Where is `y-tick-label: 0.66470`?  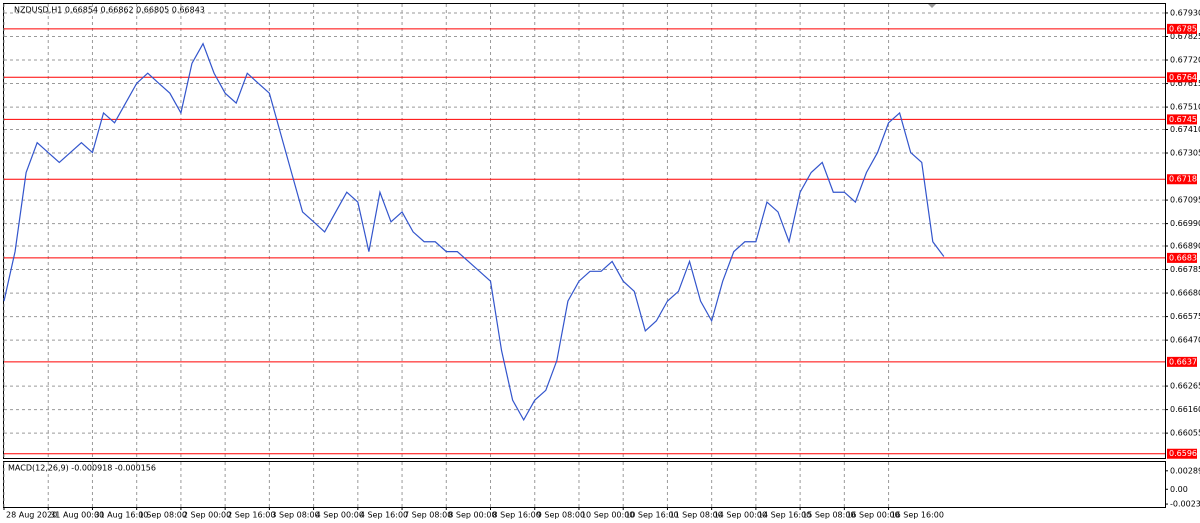 y-tick-label: 0.66470 is located at coordinates (1185, 340).